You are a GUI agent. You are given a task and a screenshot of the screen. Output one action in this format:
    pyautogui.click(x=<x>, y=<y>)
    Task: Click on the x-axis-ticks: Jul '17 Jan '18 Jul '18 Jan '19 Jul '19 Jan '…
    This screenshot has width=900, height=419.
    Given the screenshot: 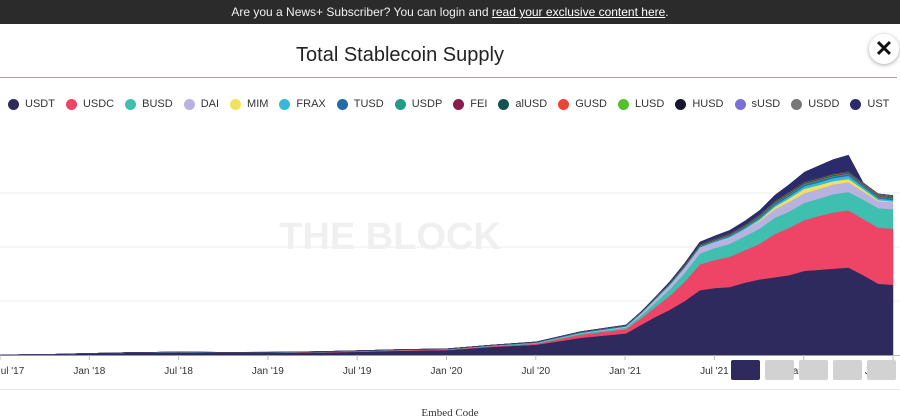 What is the action you would take?
    pyautogui.click(x=447, y=366)
    